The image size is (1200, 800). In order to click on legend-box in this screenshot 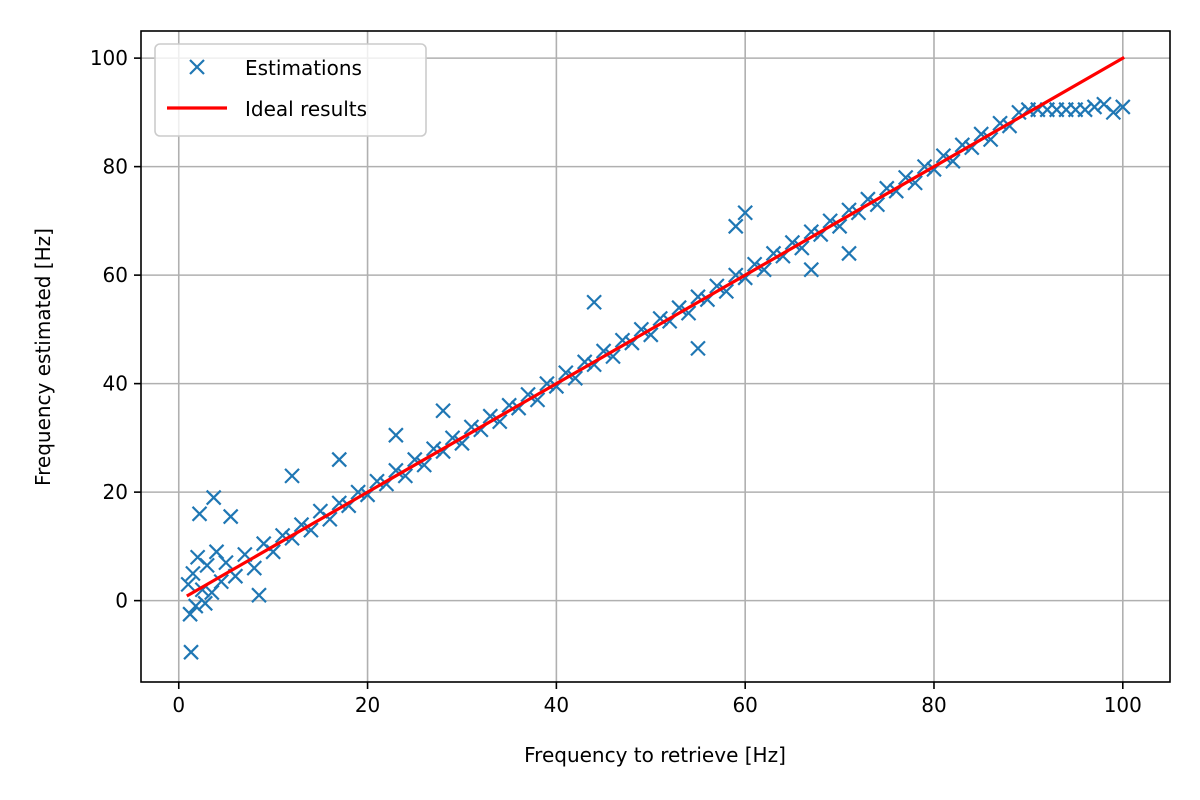, I will do `click(290, 90)`.